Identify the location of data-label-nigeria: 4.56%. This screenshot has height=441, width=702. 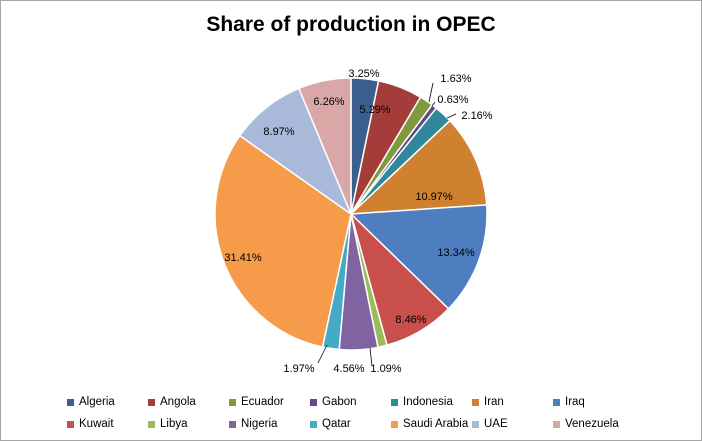
(348, 369).